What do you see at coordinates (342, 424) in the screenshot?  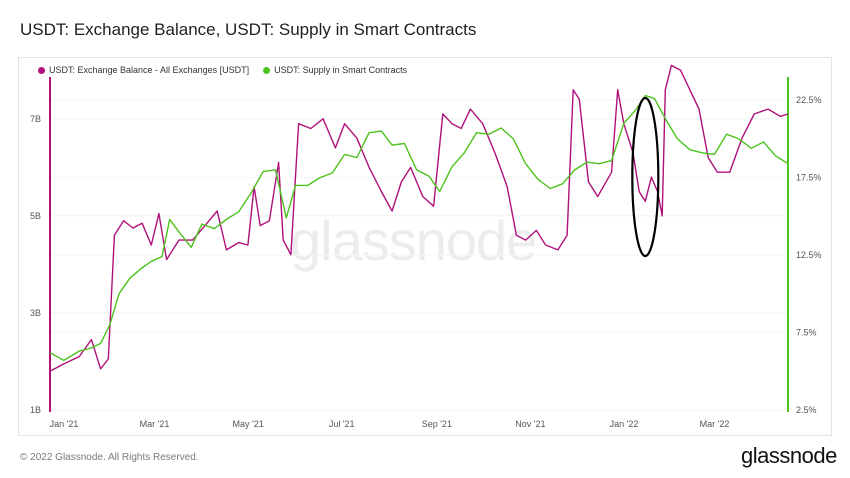 I see `x-tick-label: Jul '21` at bounding box center [342, 424].